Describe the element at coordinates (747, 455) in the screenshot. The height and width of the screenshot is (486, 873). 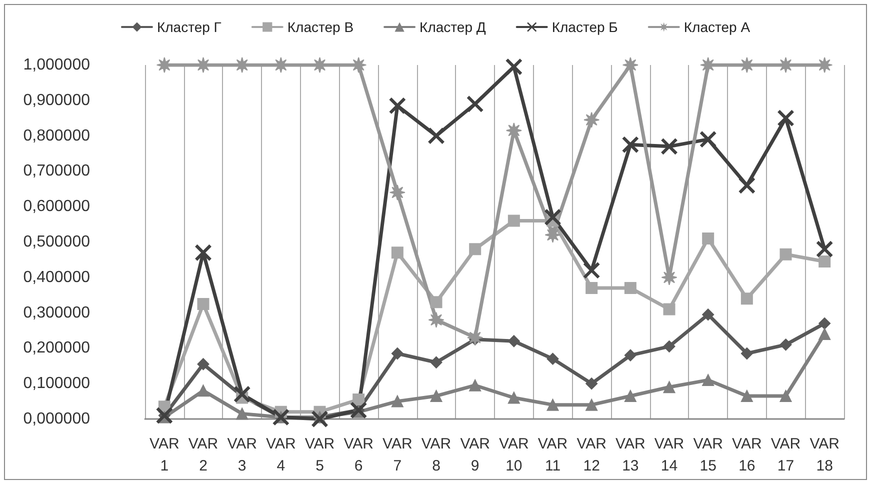
I see `x-tick-label: VAR 16` at that location.